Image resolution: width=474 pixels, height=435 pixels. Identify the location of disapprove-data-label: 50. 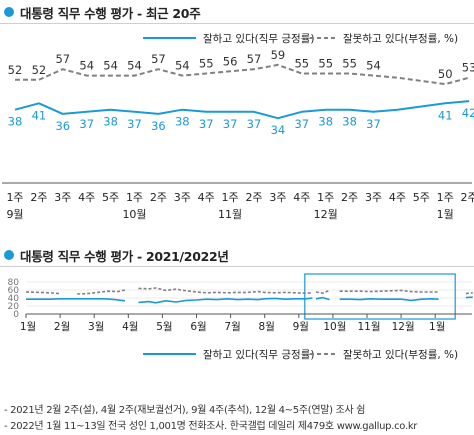
(445, 74).